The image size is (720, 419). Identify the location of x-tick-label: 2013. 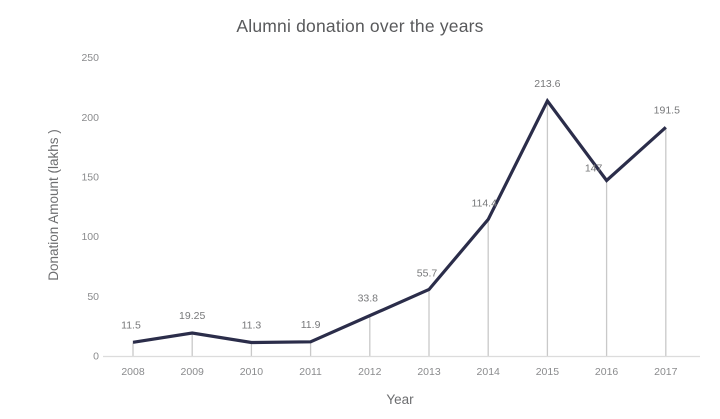
(429, 372).